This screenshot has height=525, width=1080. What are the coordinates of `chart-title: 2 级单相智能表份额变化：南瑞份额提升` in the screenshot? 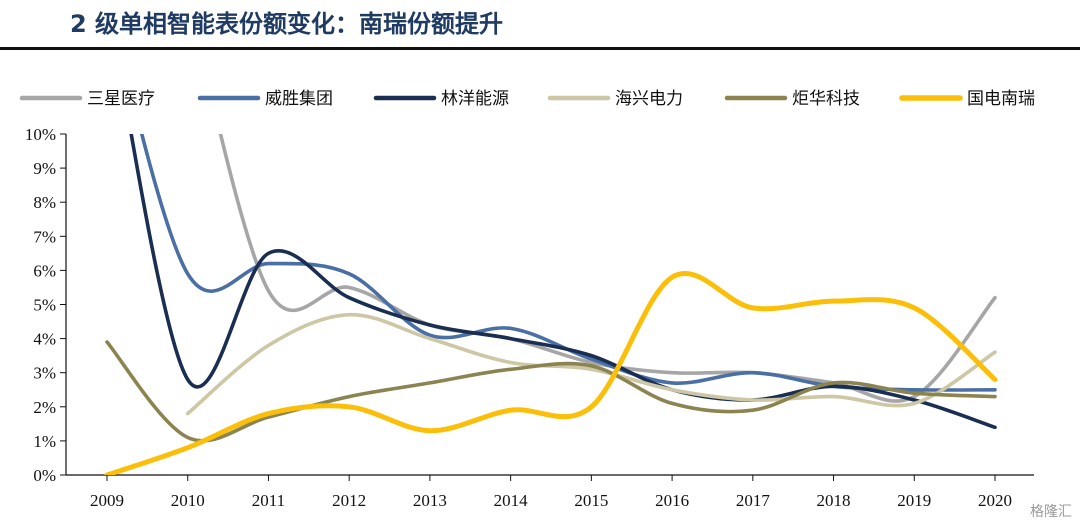 It's located at (287, 24).